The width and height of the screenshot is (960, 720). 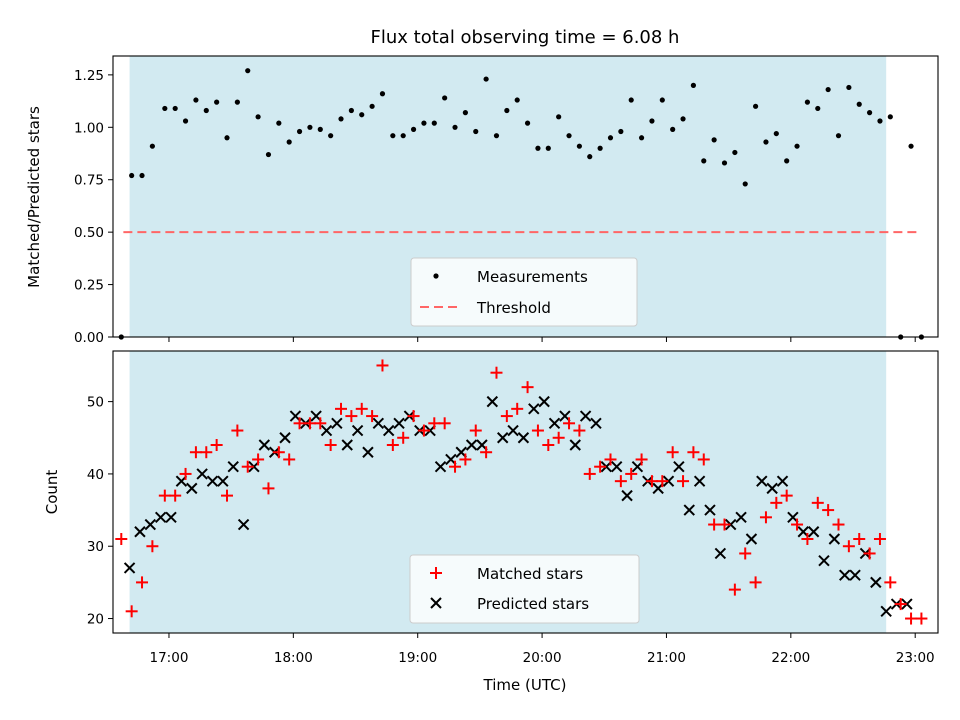 What do you see at coordinates (436, 276) in the screenshot?
I see `legend-measurements-marker` at bounding box center [436, 276].